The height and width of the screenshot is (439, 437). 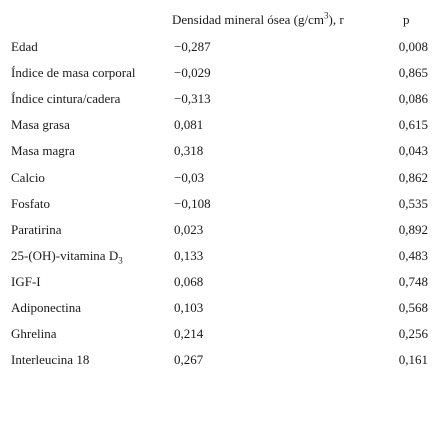 I want to click on variable-label: Edad, so click(x=24, y=46).